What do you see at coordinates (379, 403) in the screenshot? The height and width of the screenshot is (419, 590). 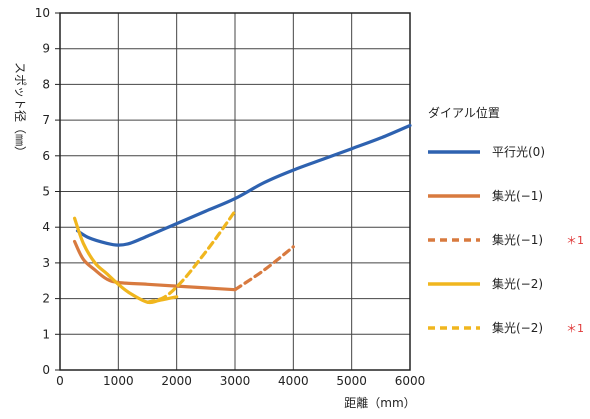 I see `x-axis-title: 距離（mm）` at bounding box center [379, 403].